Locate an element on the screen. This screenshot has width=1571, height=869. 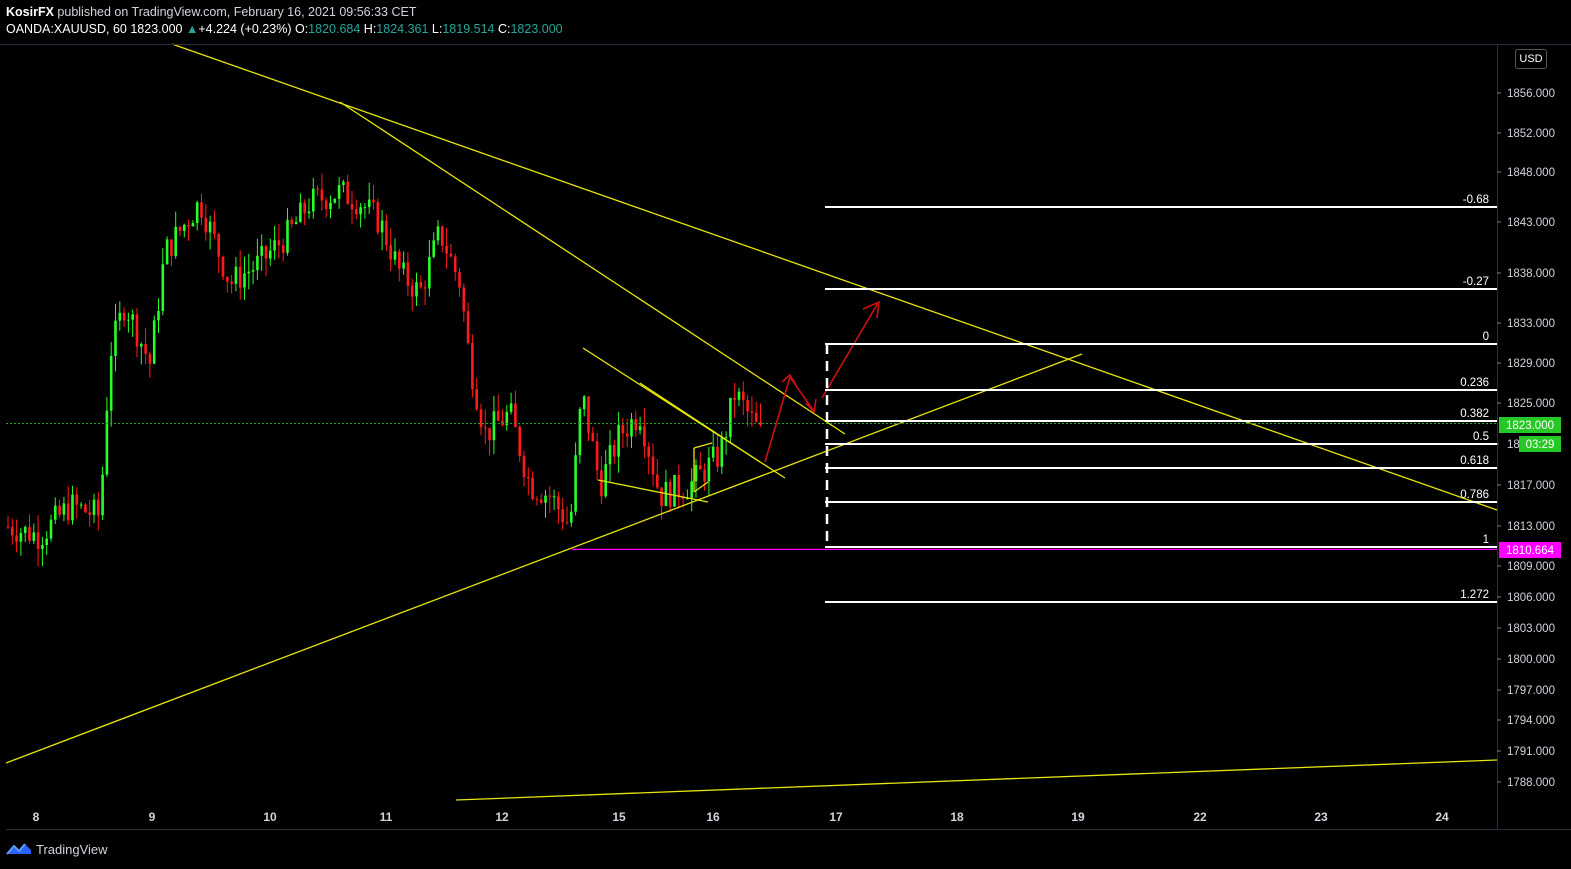
tradingview-logo-icon is located at coordinates (18, 849).